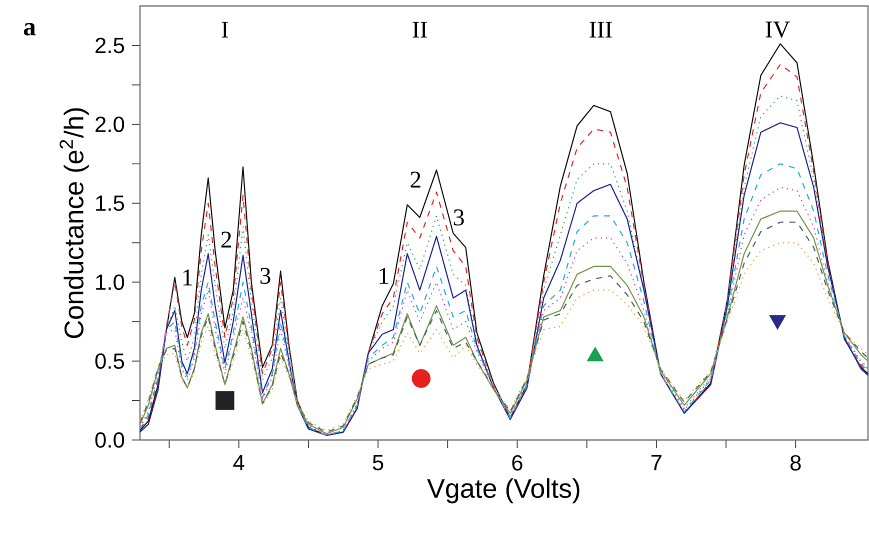 This screenshot has height=540, width=869. Describe the element at coordinates (601, 30) in the screenshot. I see `annotation: III` at that location.